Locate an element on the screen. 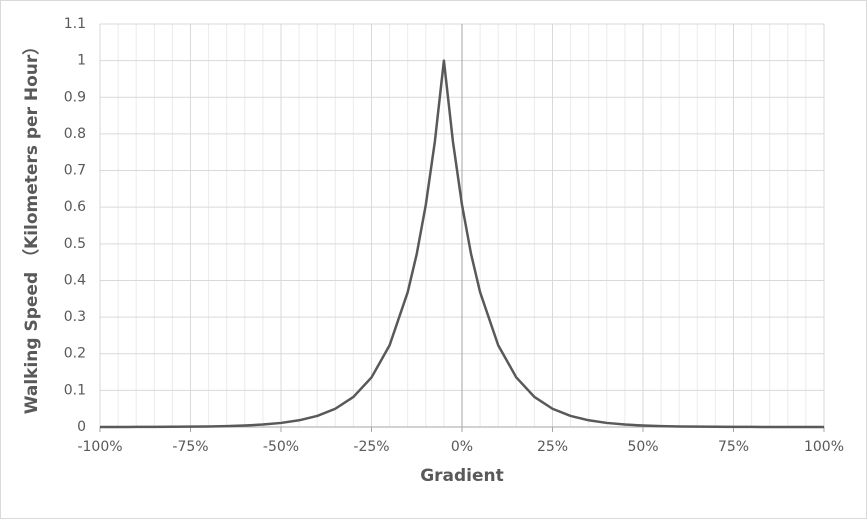 The width and height of the screenshot is (867, 519). y-tick-label: 0.7 is located at coordinates (75, 171).